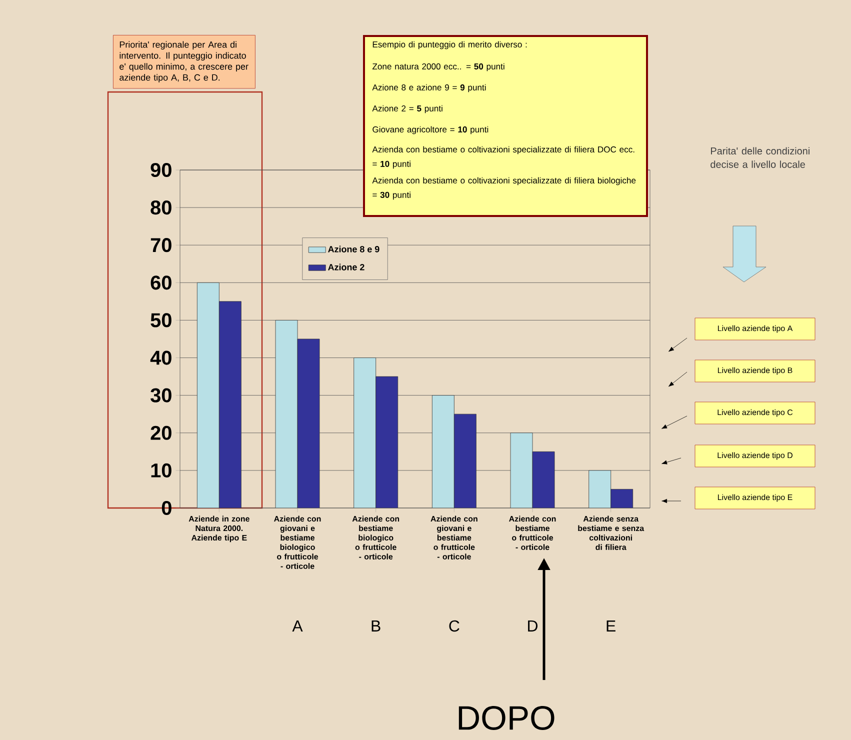 This screenshot has height=740, width=851. I want to click on text: Azione 8 e azione 9 = 9 punti, so click(429, 88).